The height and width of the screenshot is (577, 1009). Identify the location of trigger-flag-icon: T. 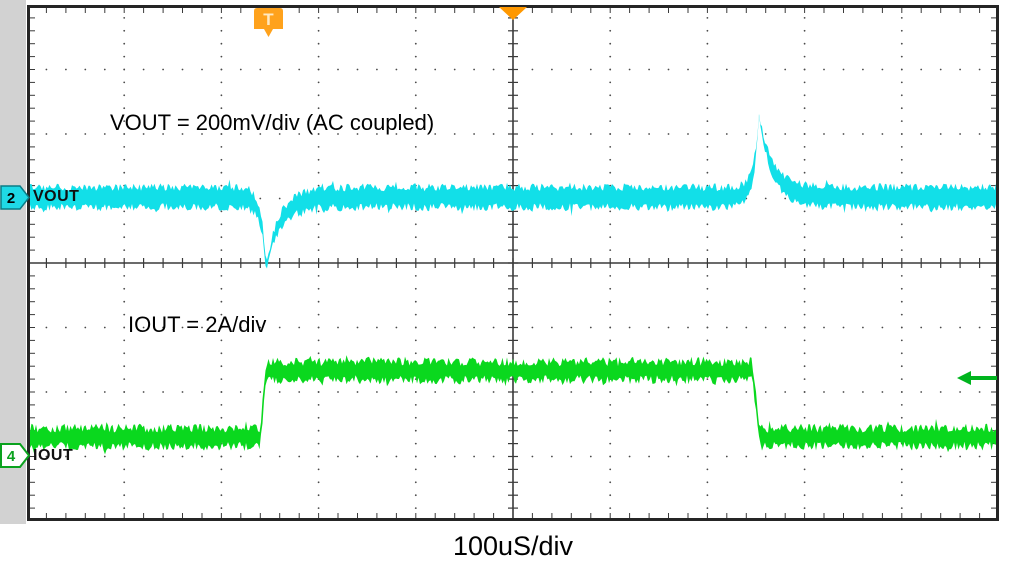
(269, 24).